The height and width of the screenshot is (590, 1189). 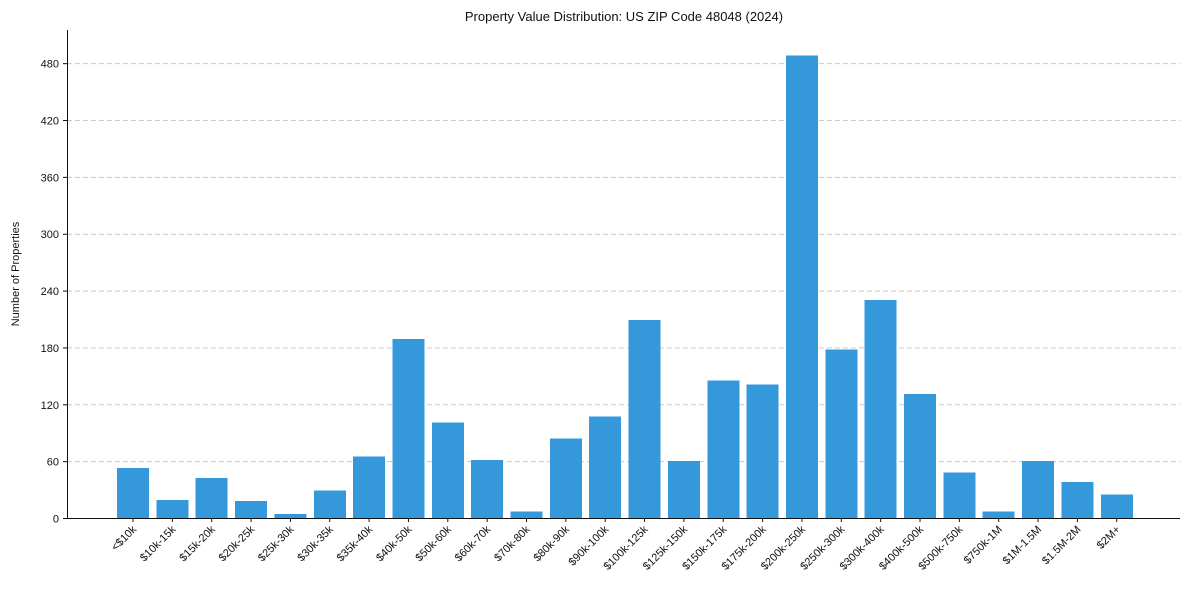 What do you see at coordinates (355, 543) in the screenshot?
I see `x-tick-label: $35k-40k` at bounding box center [355, 543].